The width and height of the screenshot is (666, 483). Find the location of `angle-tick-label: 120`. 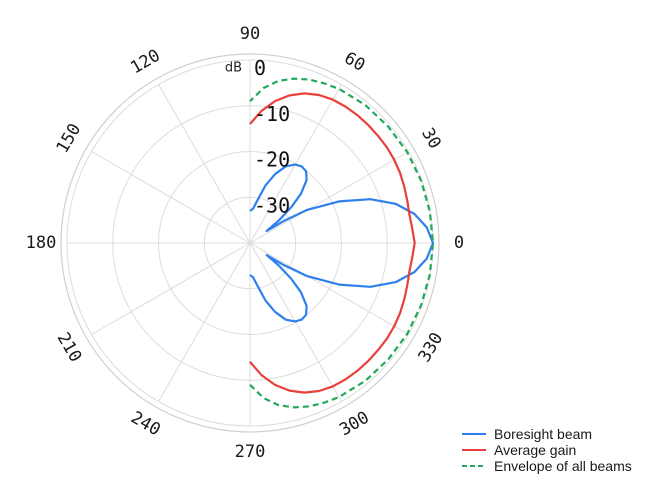

angle-tick-label: 120 is located at coordinates (145, 62).